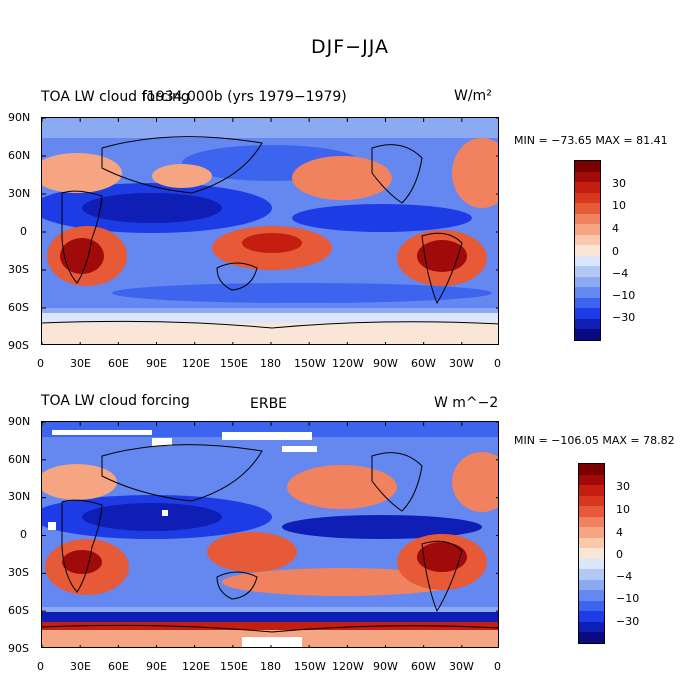  I want to click on min-max-stats: MIN = −106.05 MAX = 78.82, so click(594, 440).